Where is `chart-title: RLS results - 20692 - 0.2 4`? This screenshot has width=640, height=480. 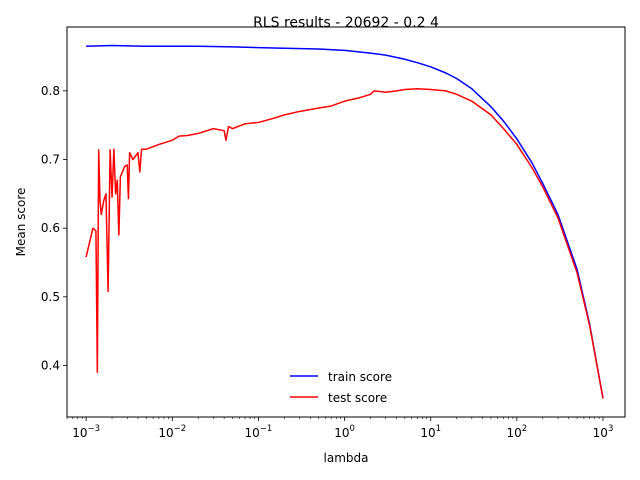
chart-title: RLS results - 20692 - 0.2 4 is located at coordinates (346, 23).